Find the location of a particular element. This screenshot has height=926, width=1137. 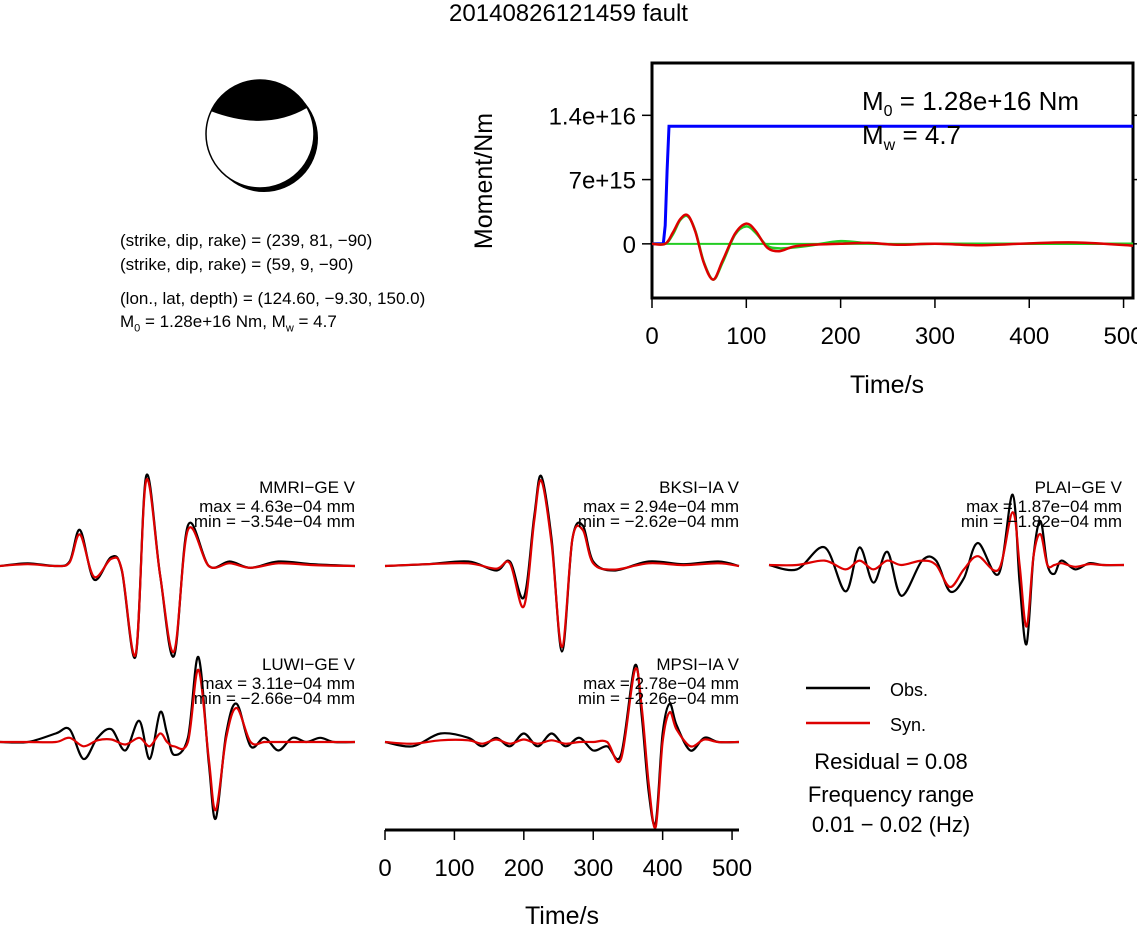

station-max-amplitude: max = 2.78e−04 mm is located at coordinates (661, 683).